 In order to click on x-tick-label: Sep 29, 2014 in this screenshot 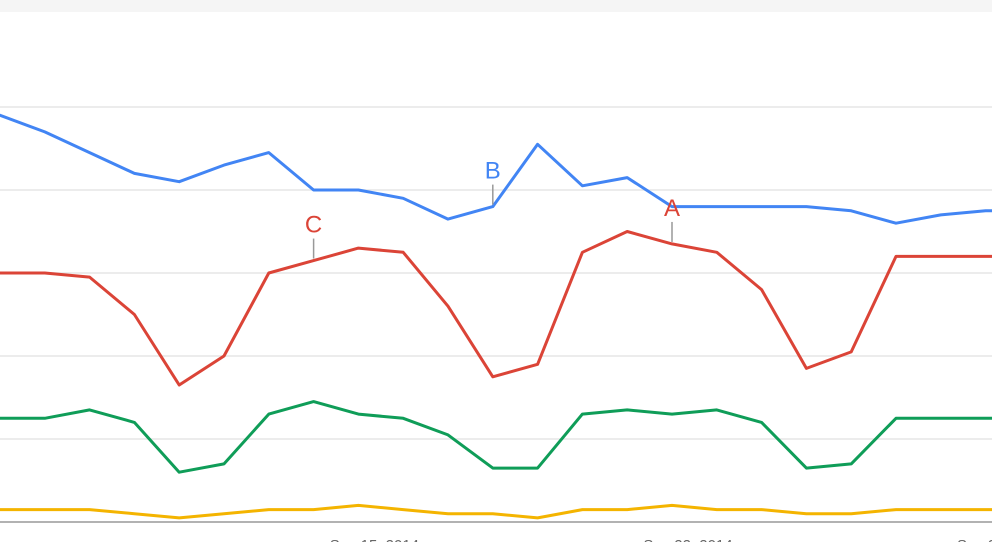, I will do `click(974, 539)`.